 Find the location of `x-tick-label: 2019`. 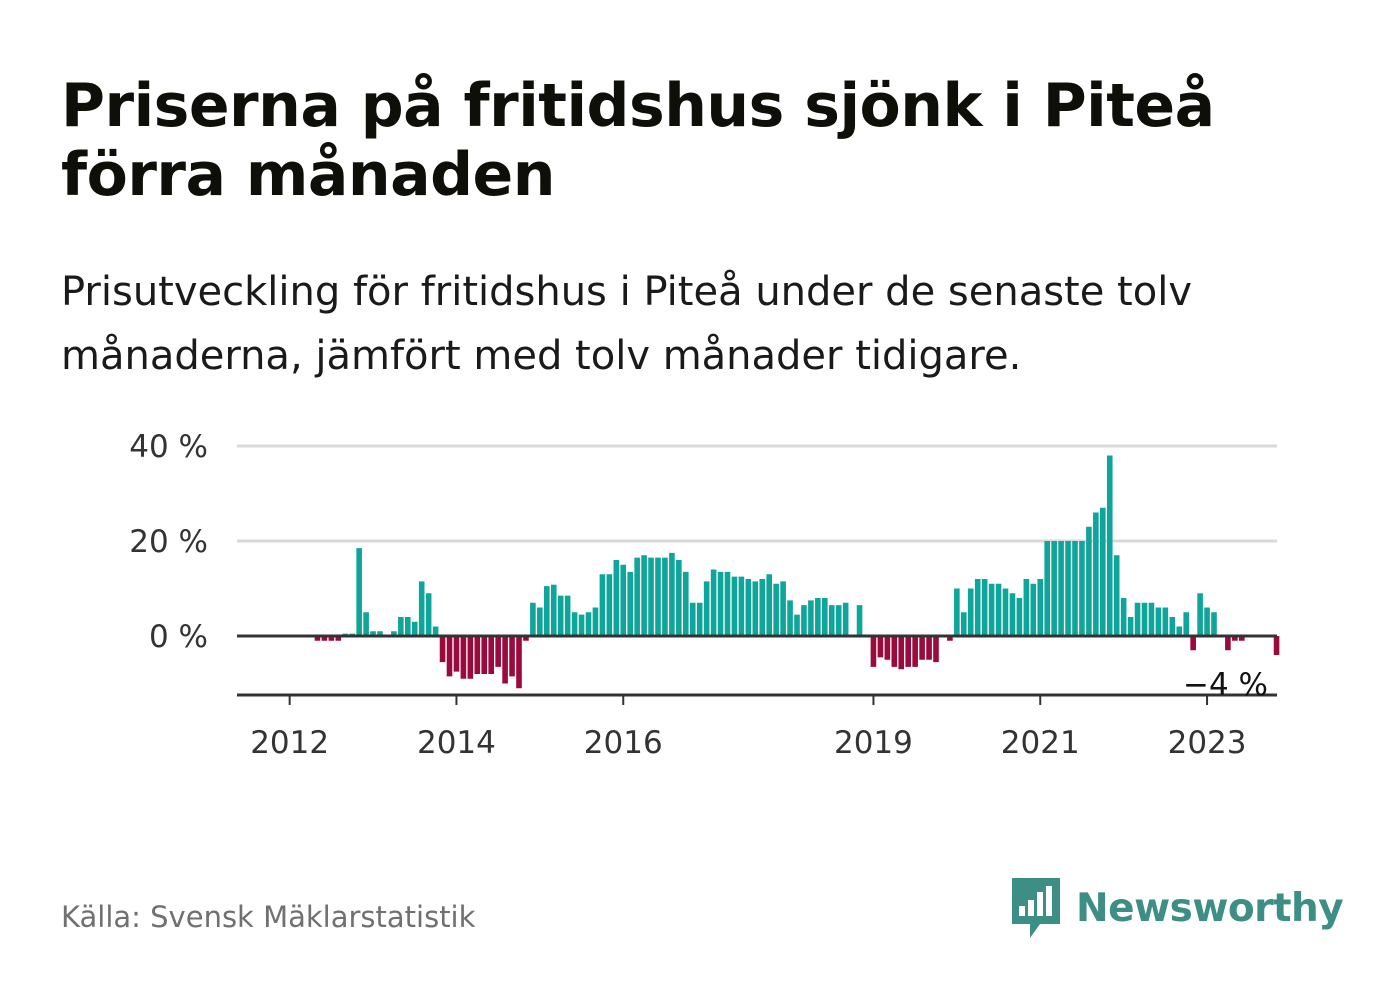

x-tick-label: 2019 is located at coordinates (873, 743).